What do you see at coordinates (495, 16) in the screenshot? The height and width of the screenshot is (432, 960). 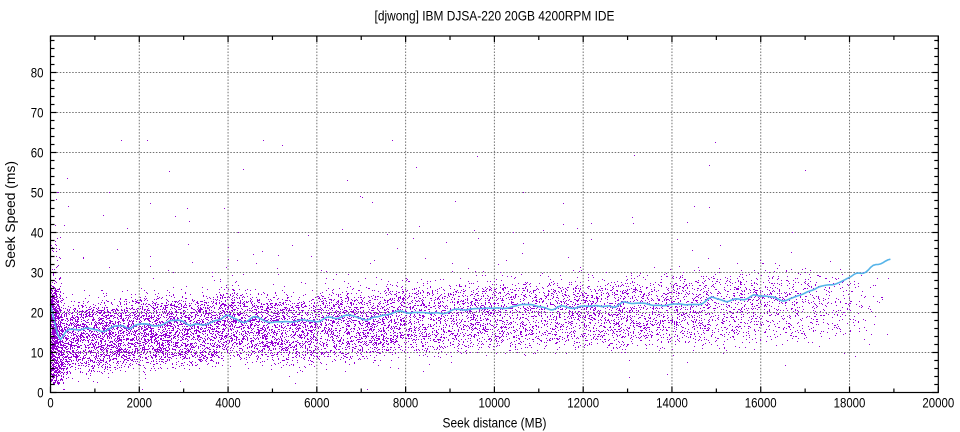 I see `svg-text:[djwong] IBM DJSA-220 20GB 420: [djwong] IBM DJSA-220 20GB 4200RPM IDE` at bounding box center [495, 16].